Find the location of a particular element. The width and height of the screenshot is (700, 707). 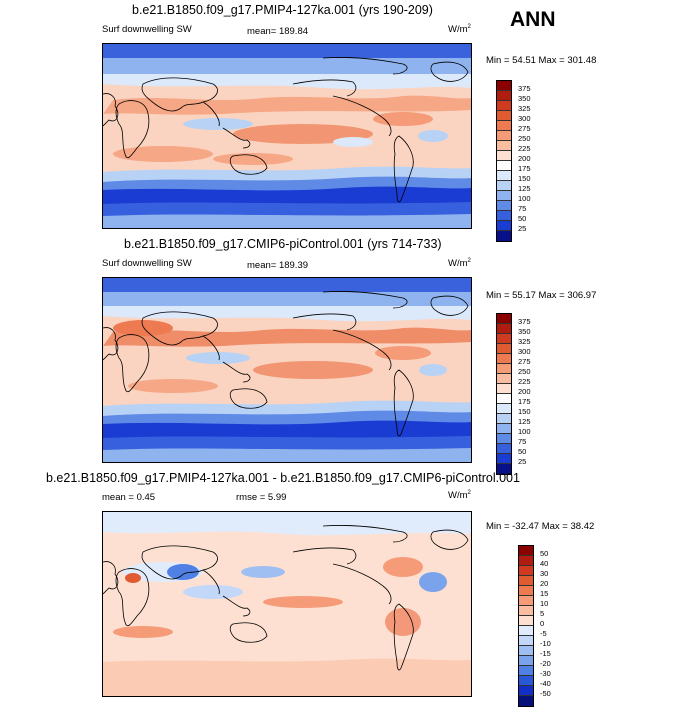

panel-2-mean: mean= 189.39 is located at coordinates (278, 265).